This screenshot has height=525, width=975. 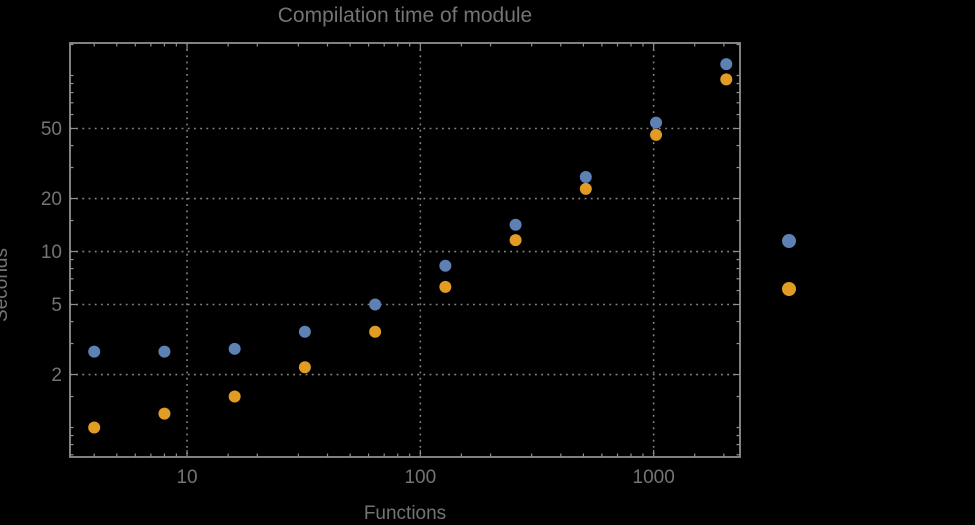 I want to click on legend-marker-blue-series, so click(x=789, y=241).